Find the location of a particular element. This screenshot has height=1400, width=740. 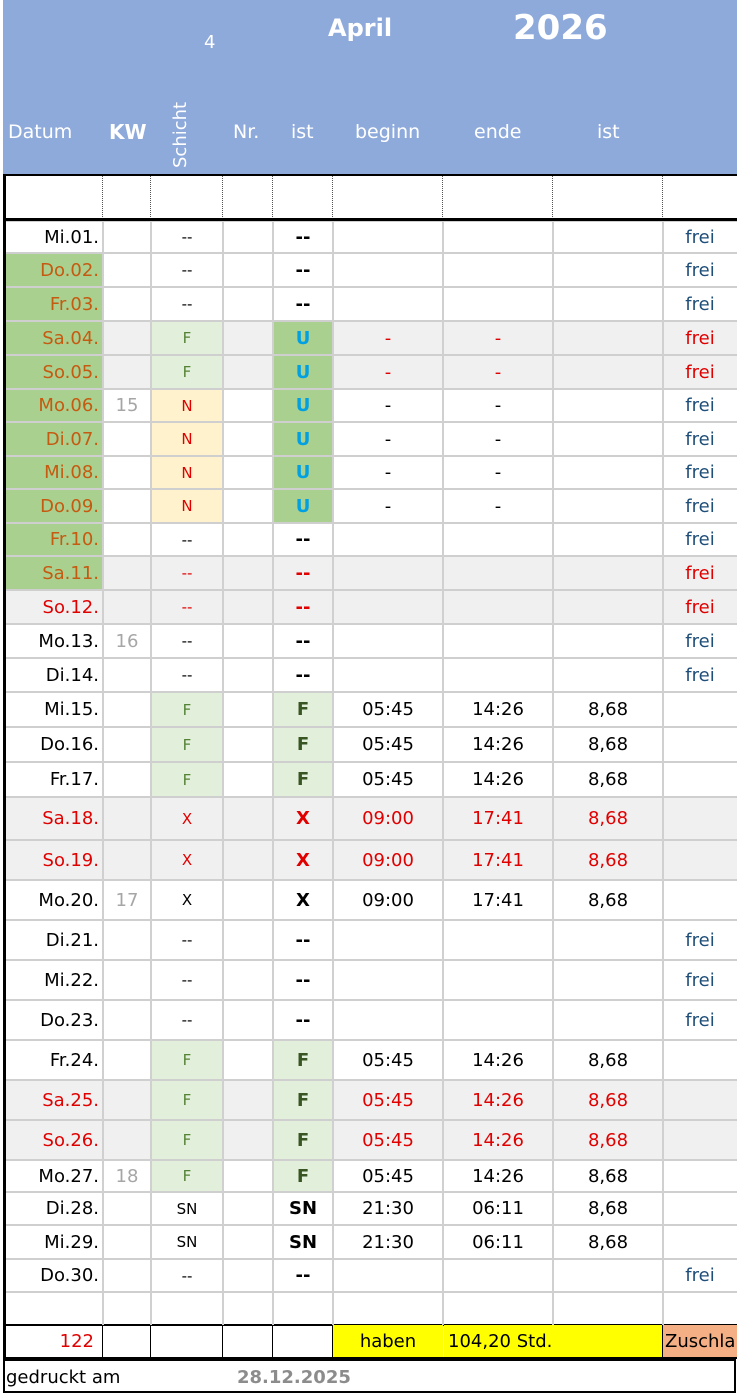

date-cell: Mi.08. is located at coordinates (53, 472).